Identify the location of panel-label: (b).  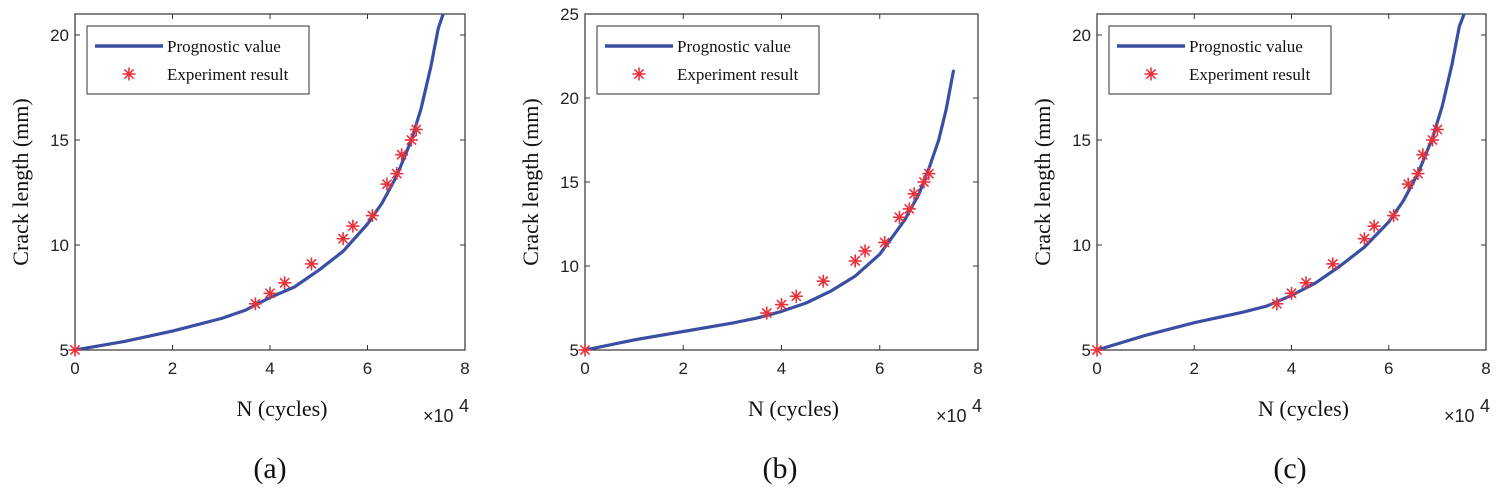
(780, 468).